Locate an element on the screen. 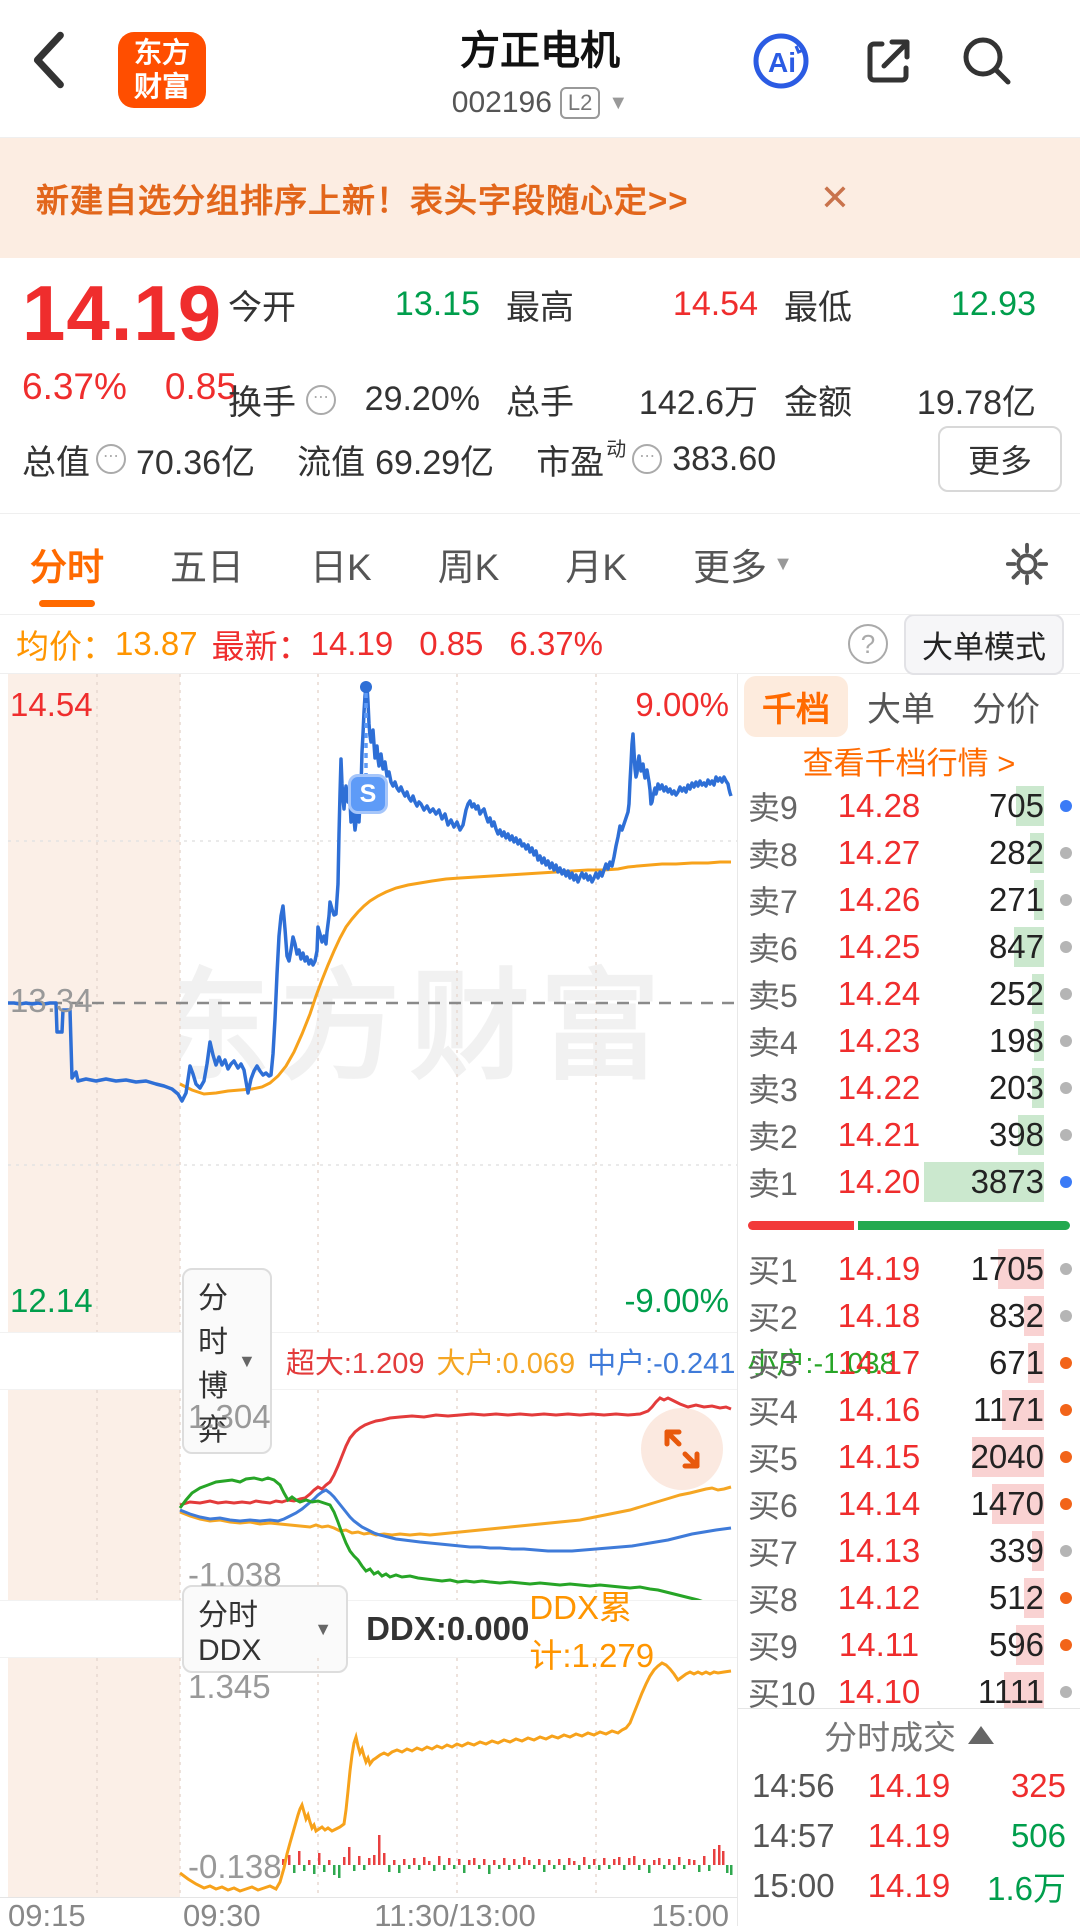  level-volume: 1171 is located at coordinates (1008, 1409).